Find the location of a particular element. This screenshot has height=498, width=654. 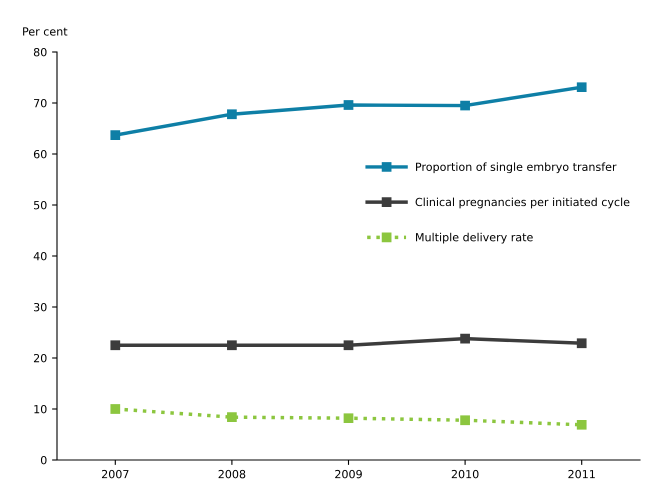

y-tick-label: 10 is located at coordinates (40, 409).